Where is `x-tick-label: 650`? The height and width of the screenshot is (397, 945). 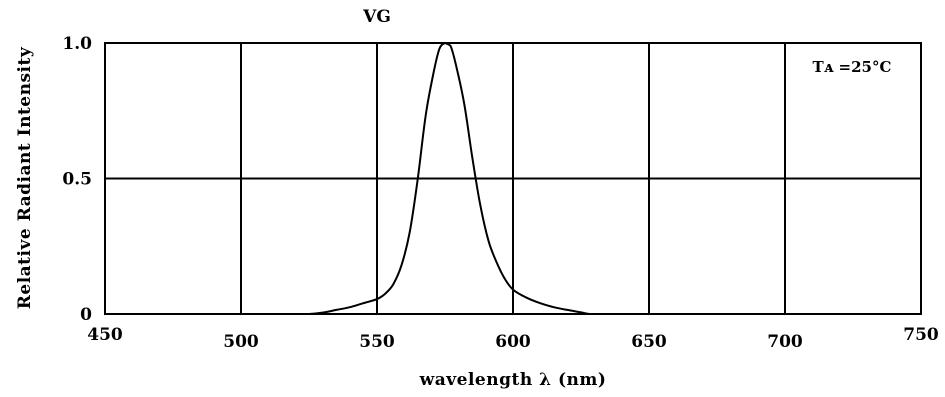 x-tick-label: 650 is located at coordinates (649, 342).